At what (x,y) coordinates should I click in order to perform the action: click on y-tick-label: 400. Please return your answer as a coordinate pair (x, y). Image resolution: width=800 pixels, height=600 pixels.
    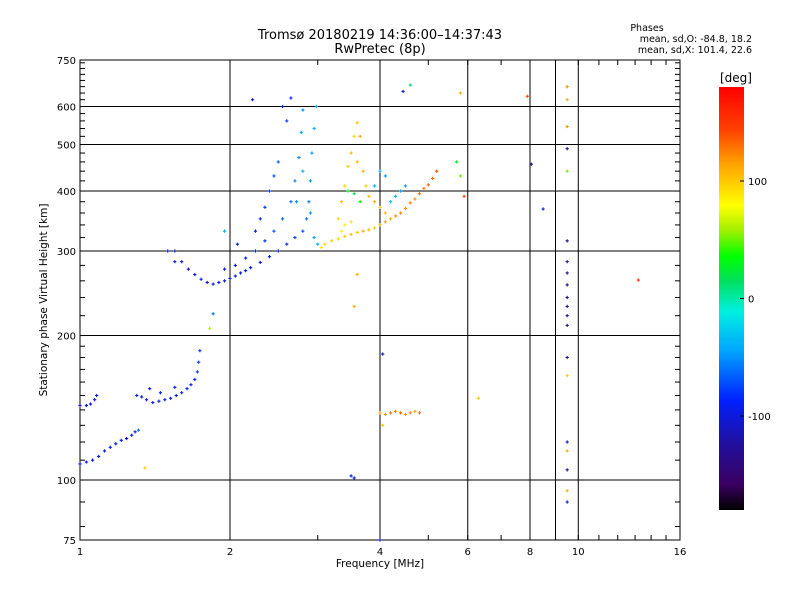
    Looking at the image, I should click on (66, 192).